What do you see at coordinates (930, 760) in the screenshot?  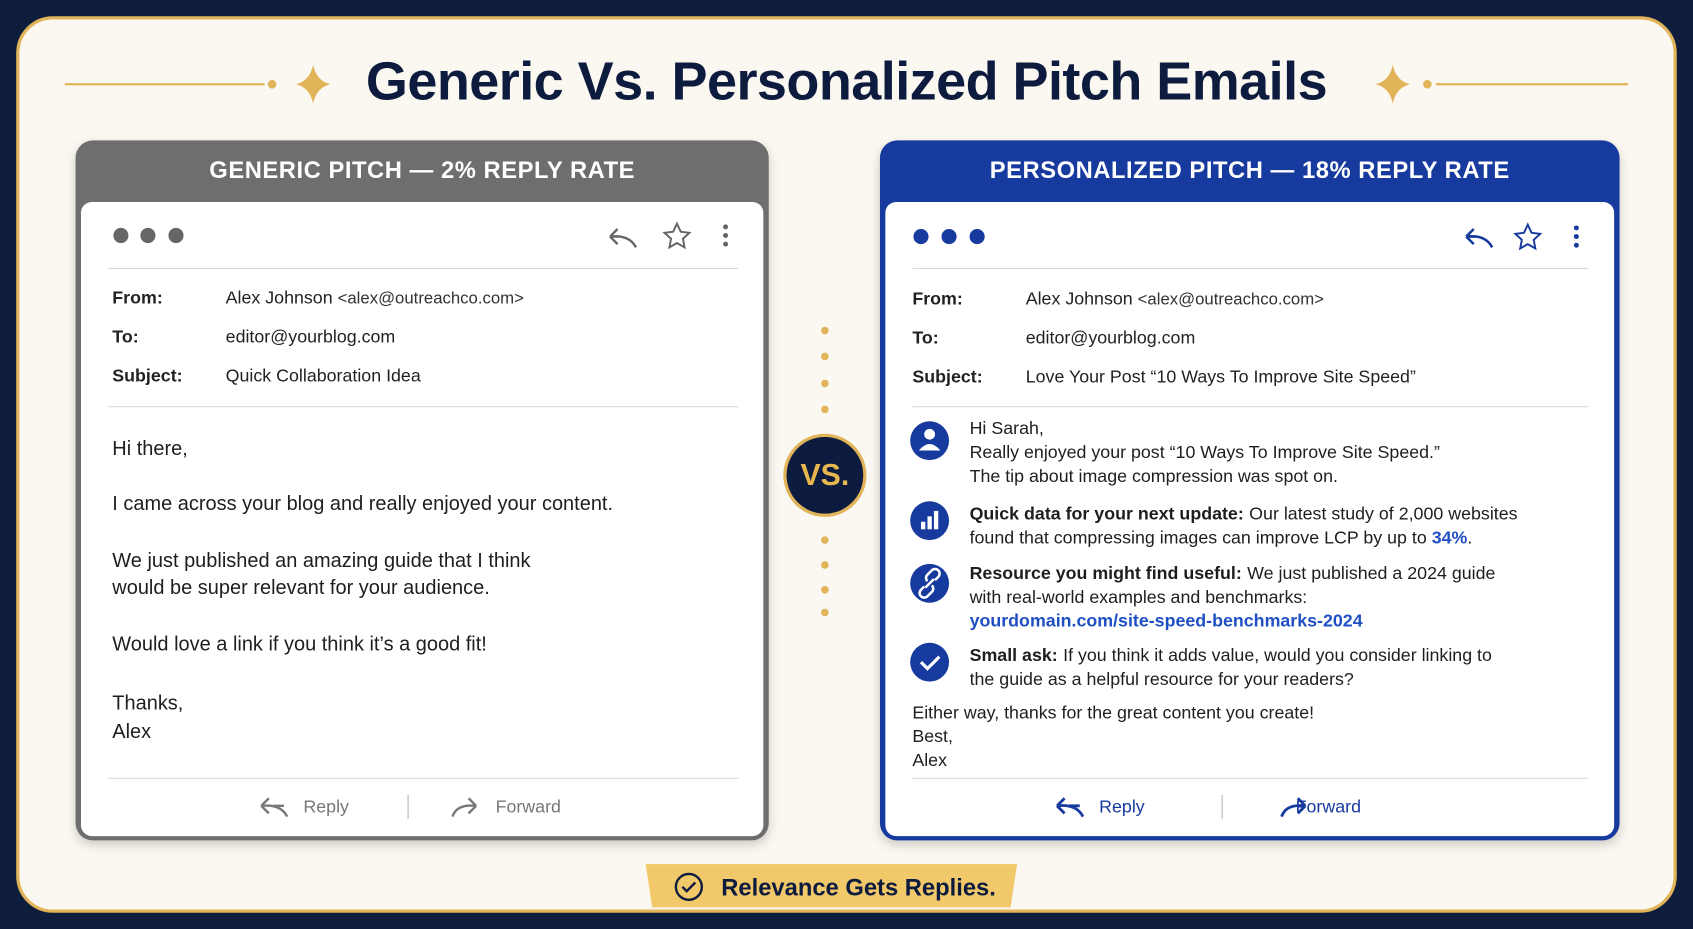 I see `closing-line: Alex` at bounding box center [930, 760].